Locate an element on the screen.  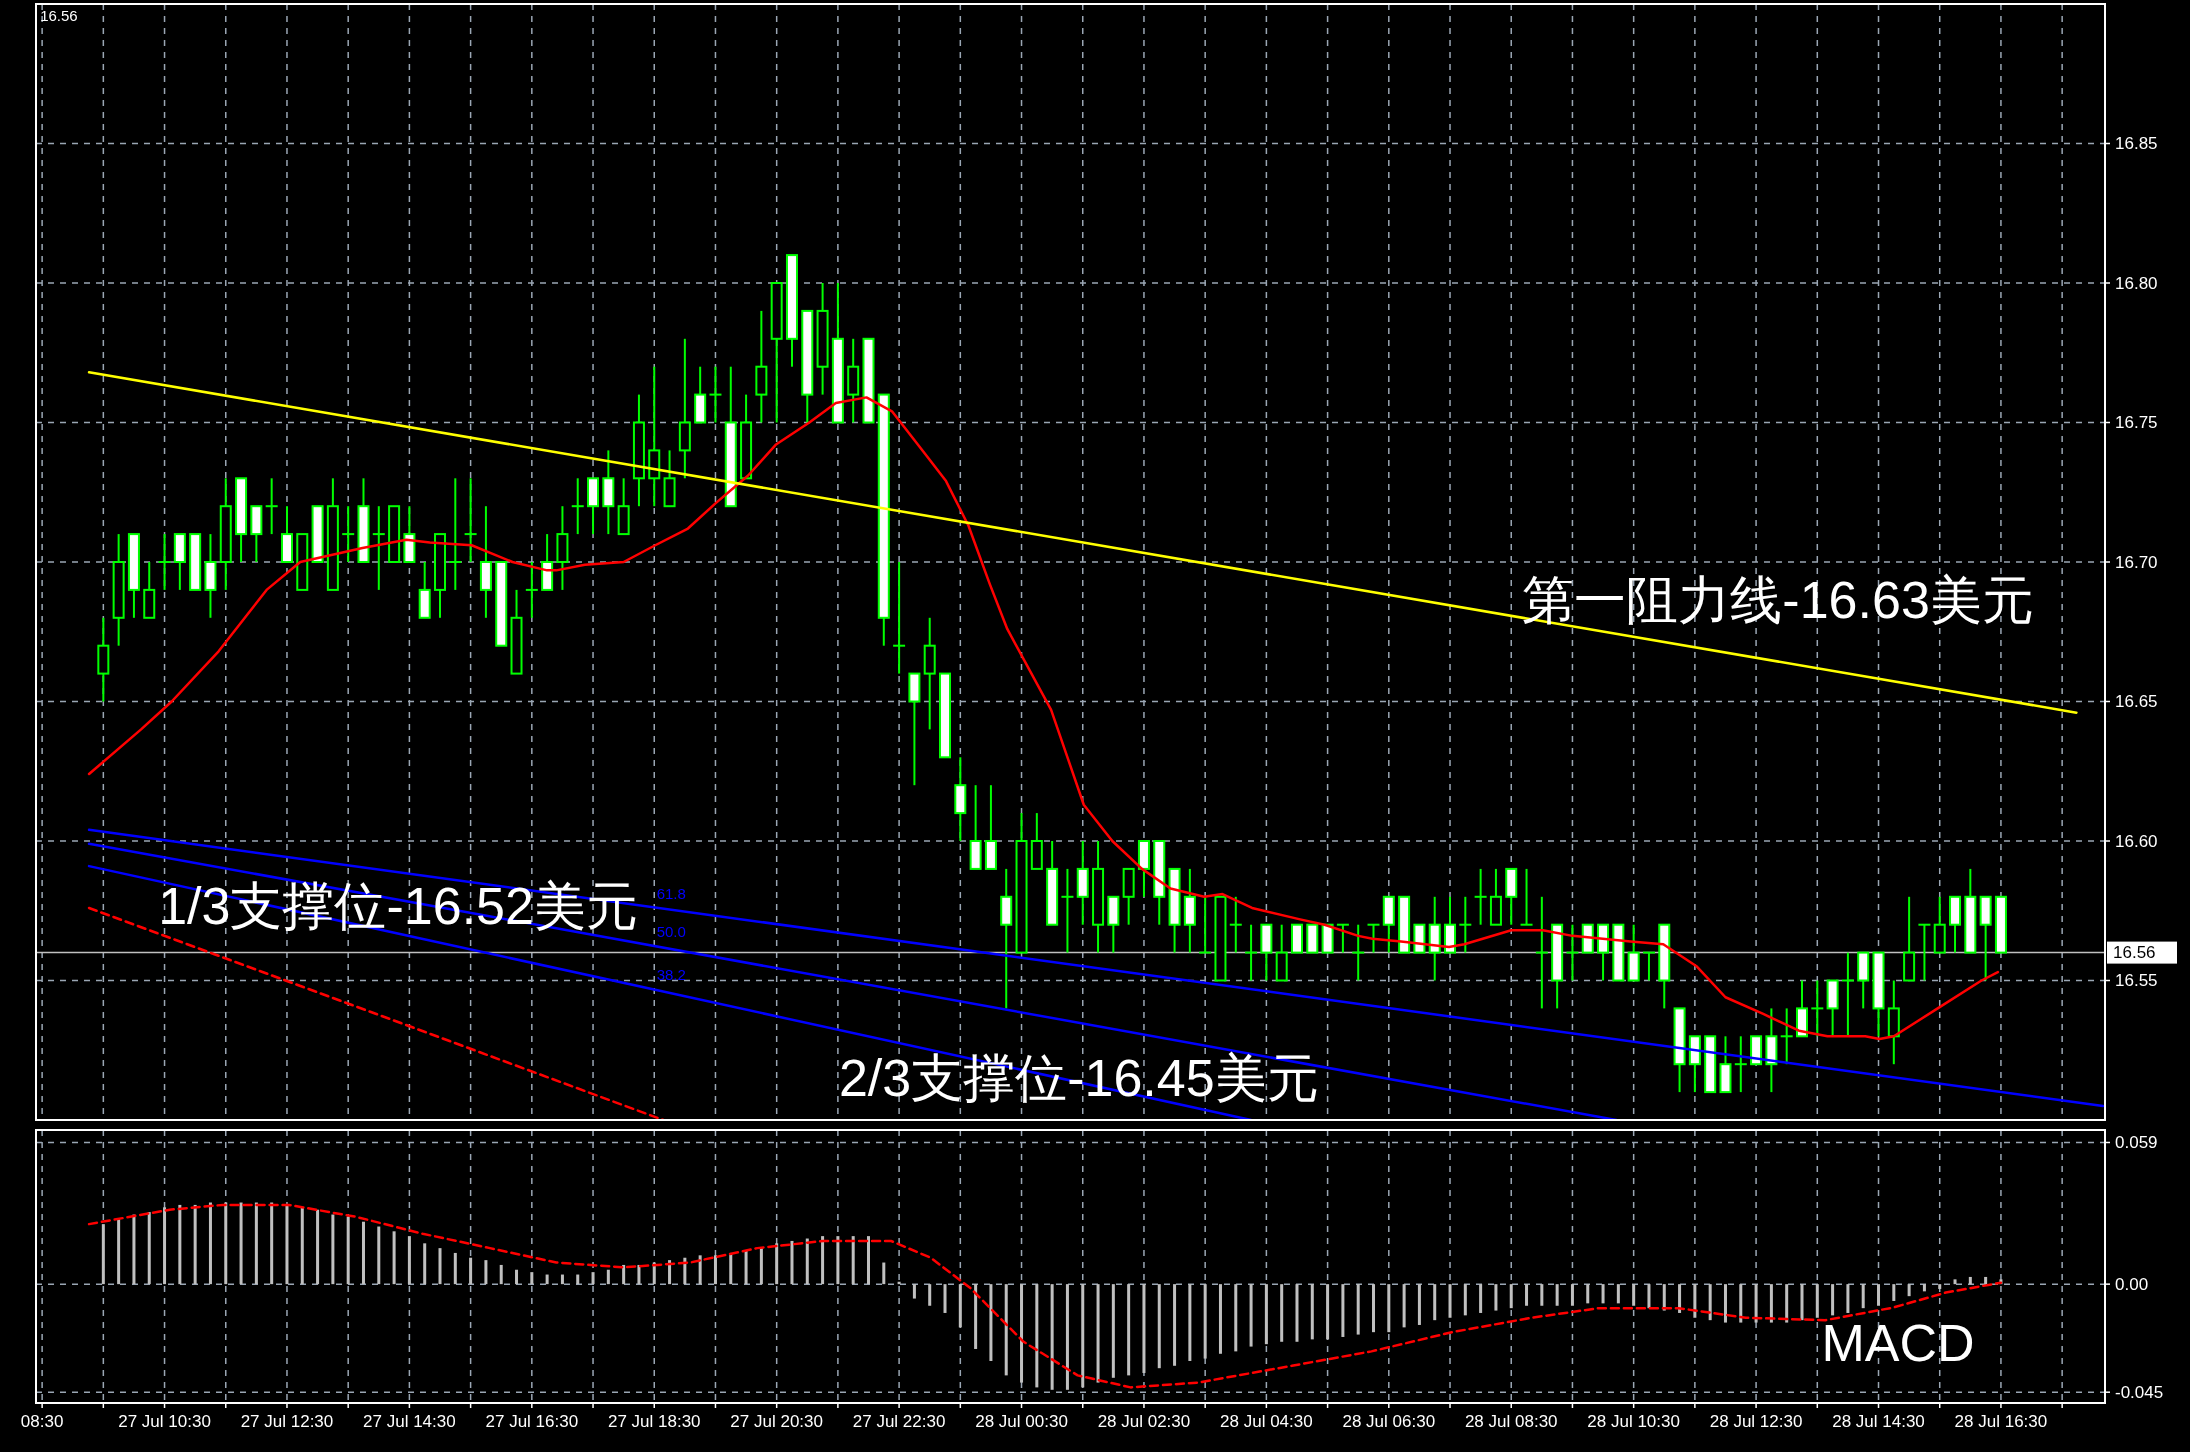
x-tick-label: 08:30 is located at coordinates (42, 1421).